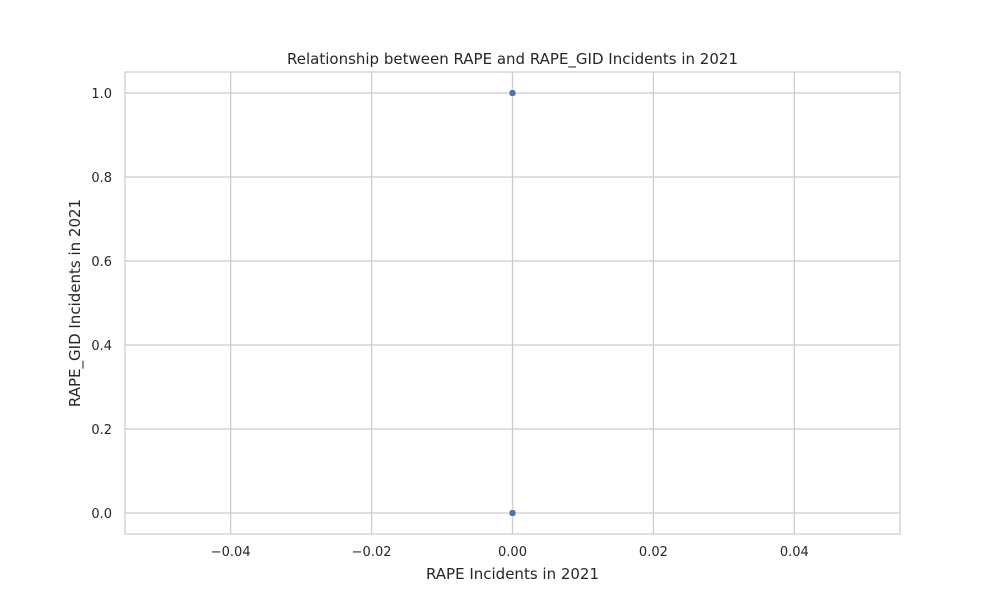 The image size is (1000, 600). What do you see at coordinates (101, 430) in the screenshot?
I see `y-tick-label: 0.2` at bounding box center [101, 430].